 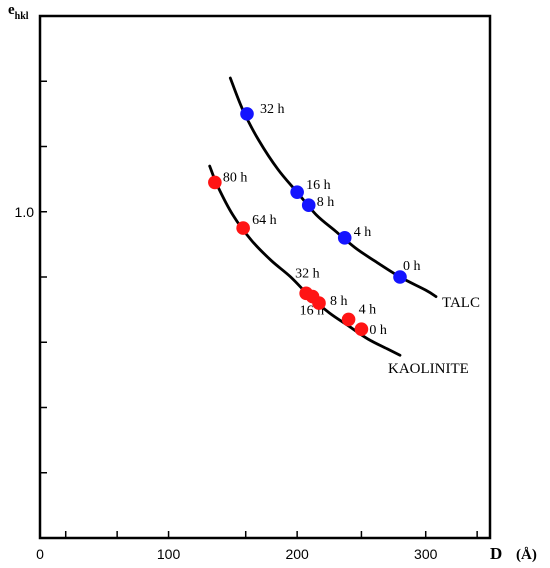 What do you see at coordinates (318, 185) in the screenshot?
I see `talc-point-label-1: 16 h` at bounding box center [318, 185].